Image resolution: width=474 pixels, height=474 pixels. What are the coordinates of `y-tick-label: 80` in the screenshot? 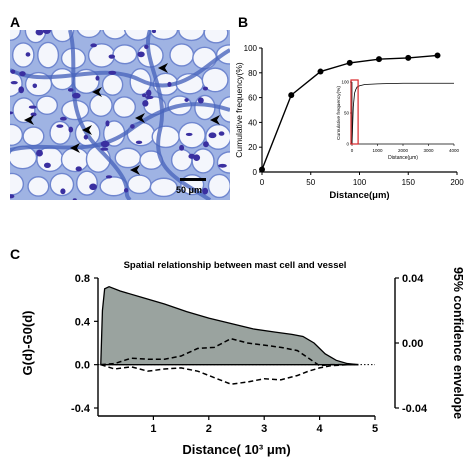 It's located at (252, 73).